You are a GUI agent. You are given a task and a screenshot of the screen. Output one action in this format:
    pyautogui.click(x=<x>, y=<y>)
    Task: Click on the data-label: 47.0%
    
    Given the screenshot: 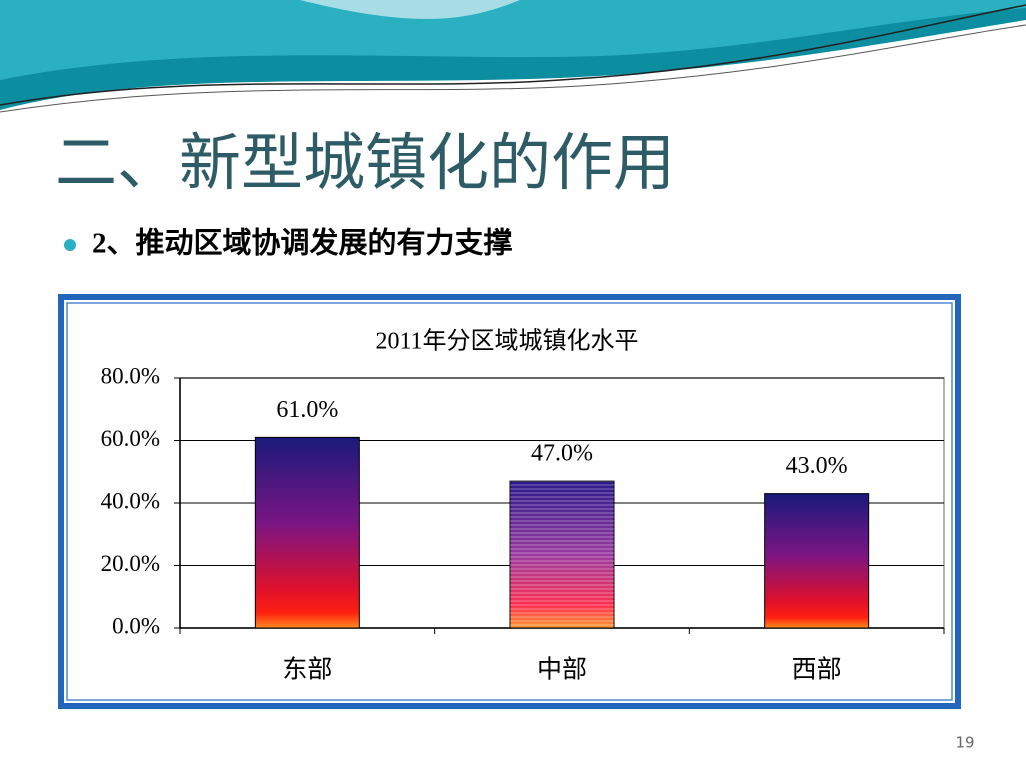 What is the action you would take?
    pyautogui.click(x=562, y=454)
    